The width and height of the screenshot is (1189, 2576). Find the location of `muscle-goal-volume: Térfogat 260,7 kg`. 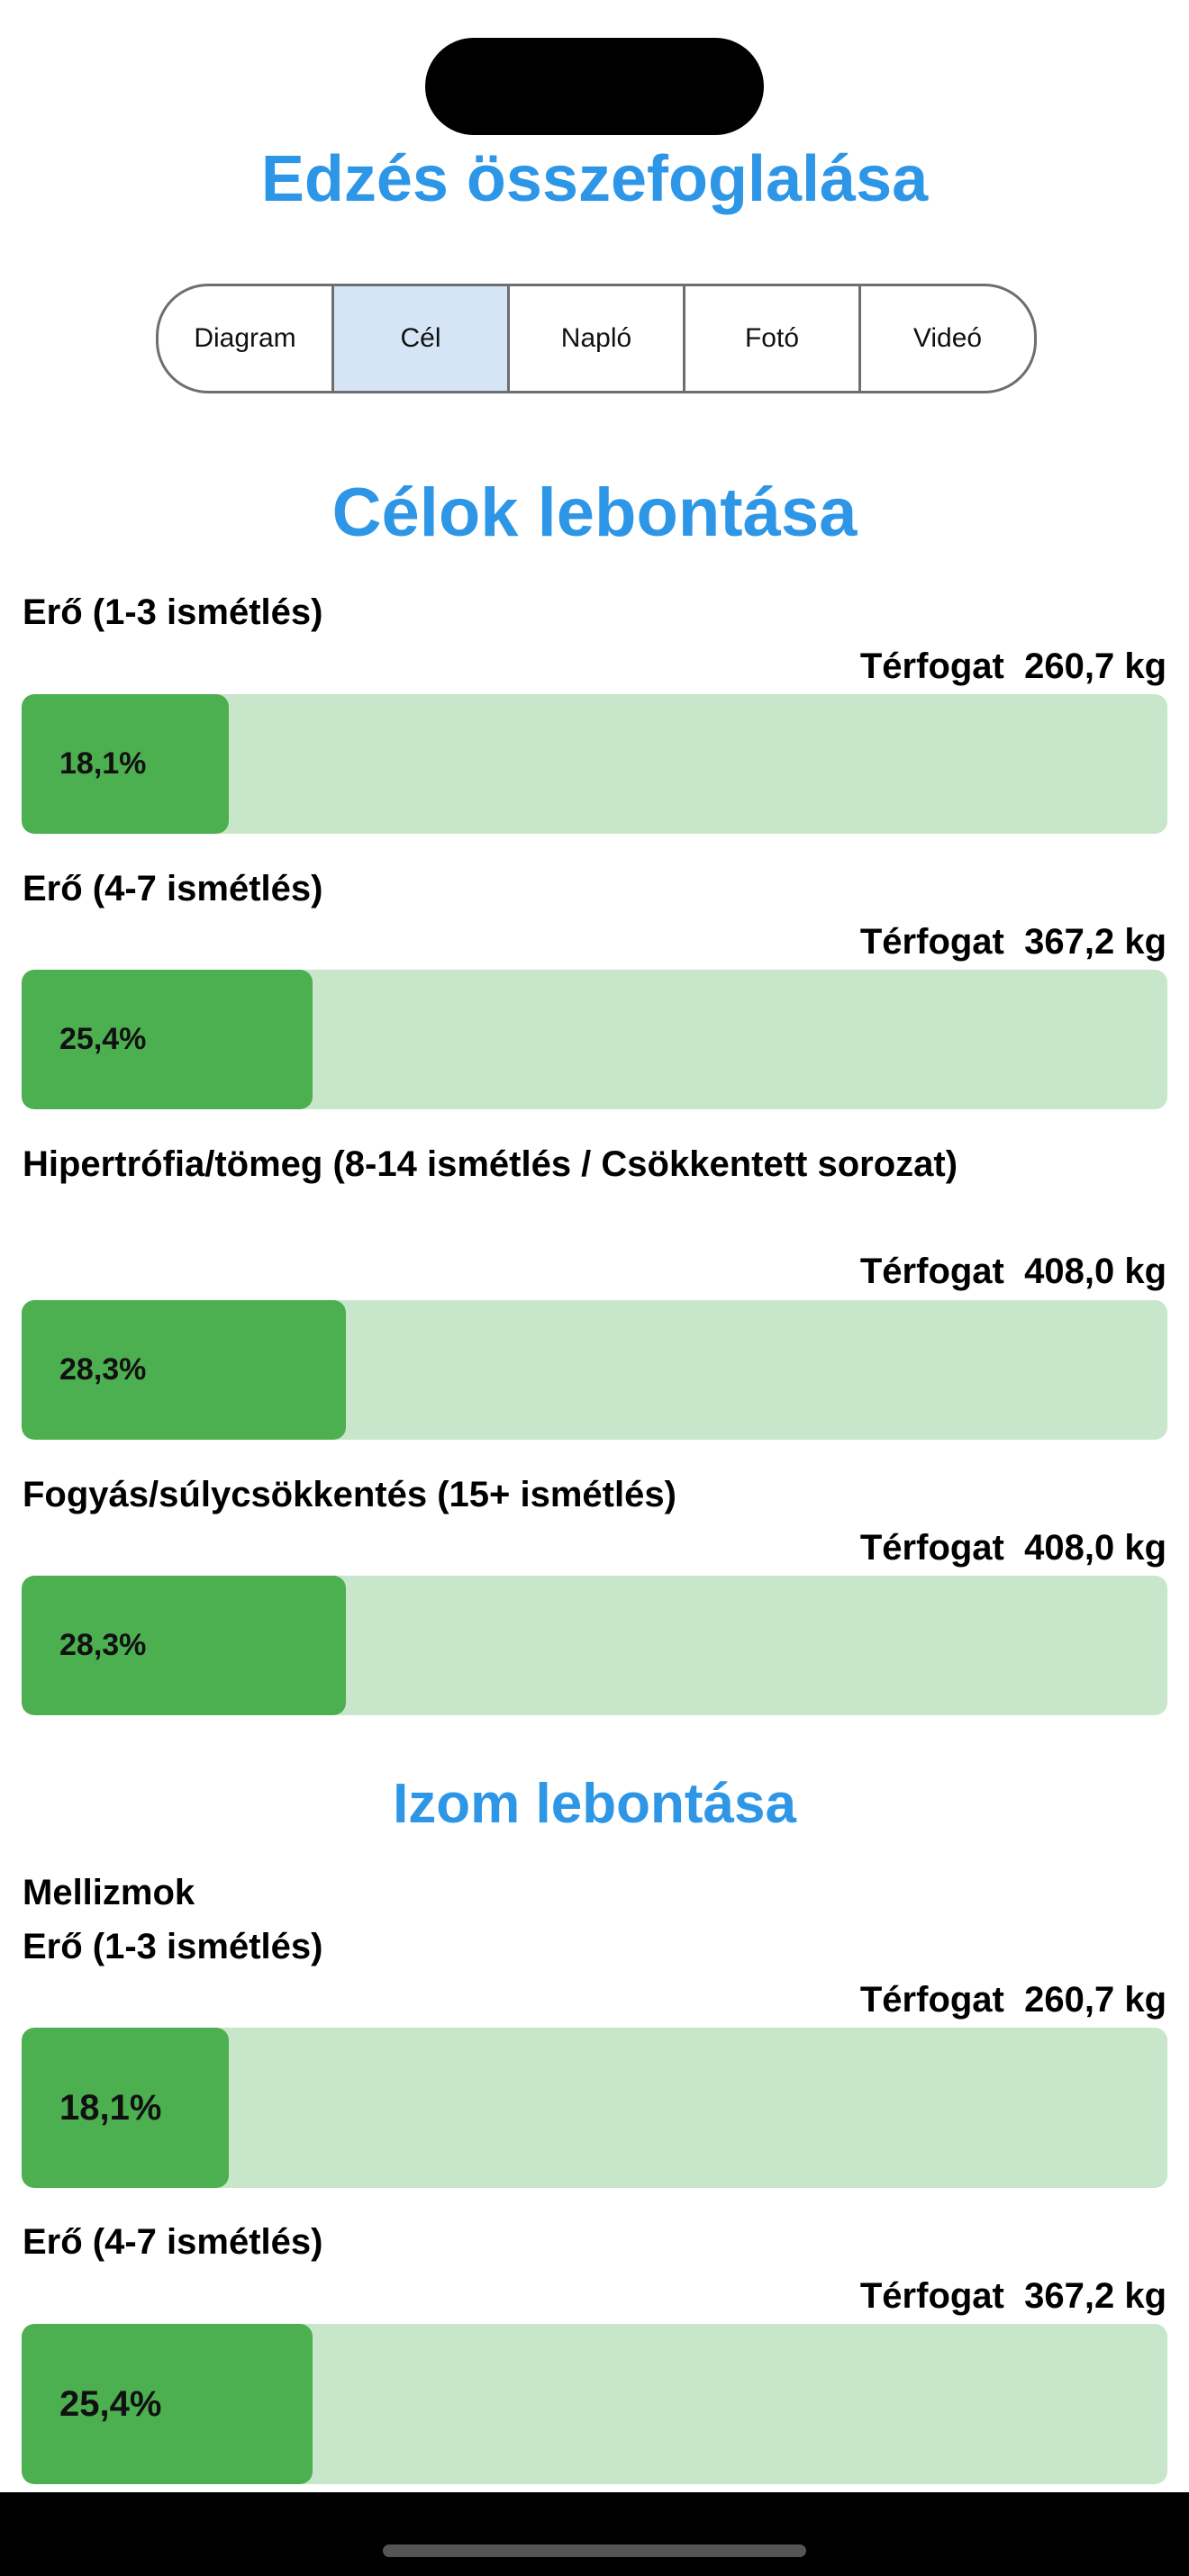

muscle-goal-volume: Térfogat 260,7 kg is located at coordinates (1013, 2000).